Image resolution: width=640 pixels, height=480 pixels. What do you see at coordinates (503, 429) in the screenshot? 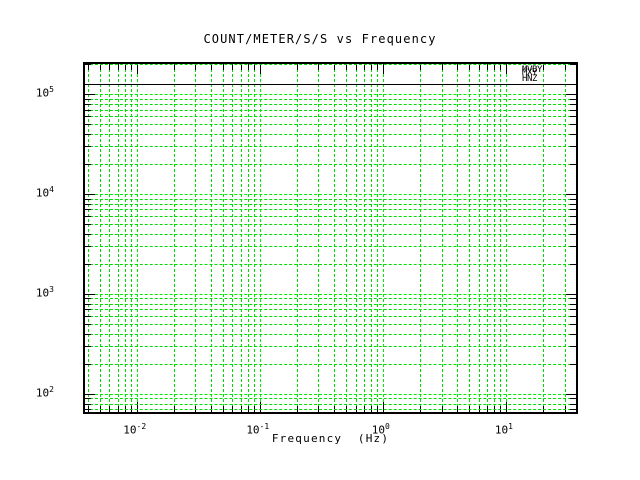
I see `x-axis-tick-label: 10¹` at bounding box center [503, 429].